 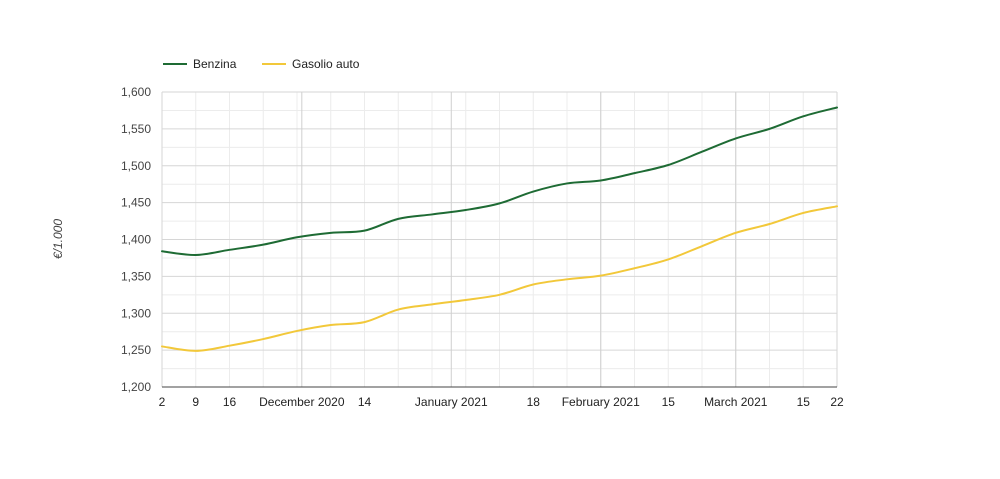 What do you see at coordinates (451, 402) in the screenshot?
I see `x-tick-label: January 2021` at bounding box center [451, 402].